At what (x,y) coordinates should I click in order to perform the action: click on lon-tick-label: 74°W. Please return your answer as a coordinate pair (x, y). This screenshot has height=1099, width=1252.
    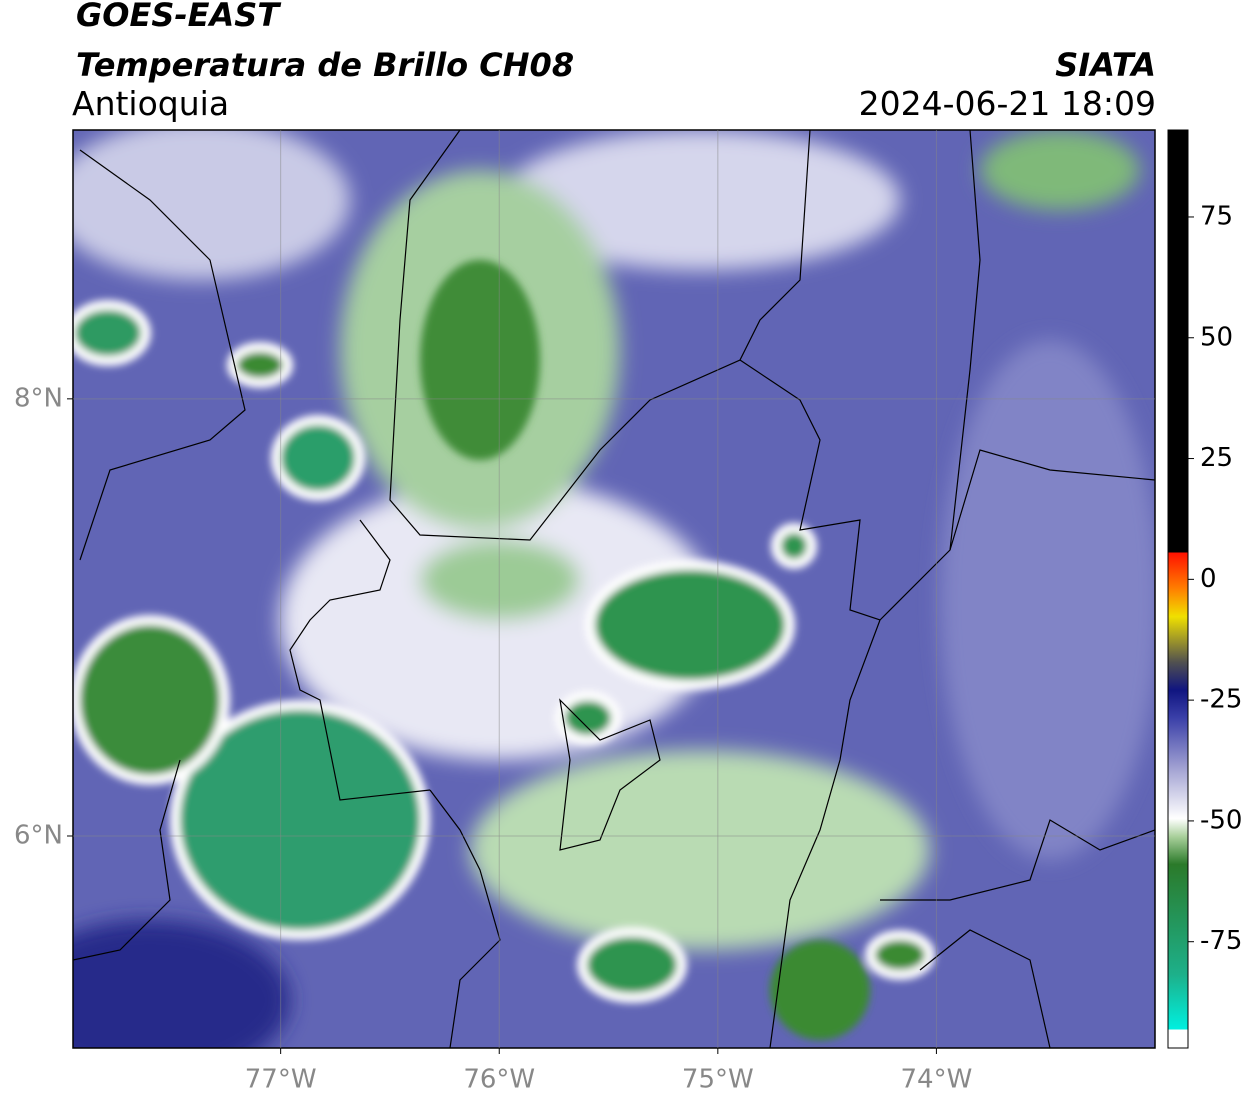
    Looking at the image, I should click on (937, 1080).